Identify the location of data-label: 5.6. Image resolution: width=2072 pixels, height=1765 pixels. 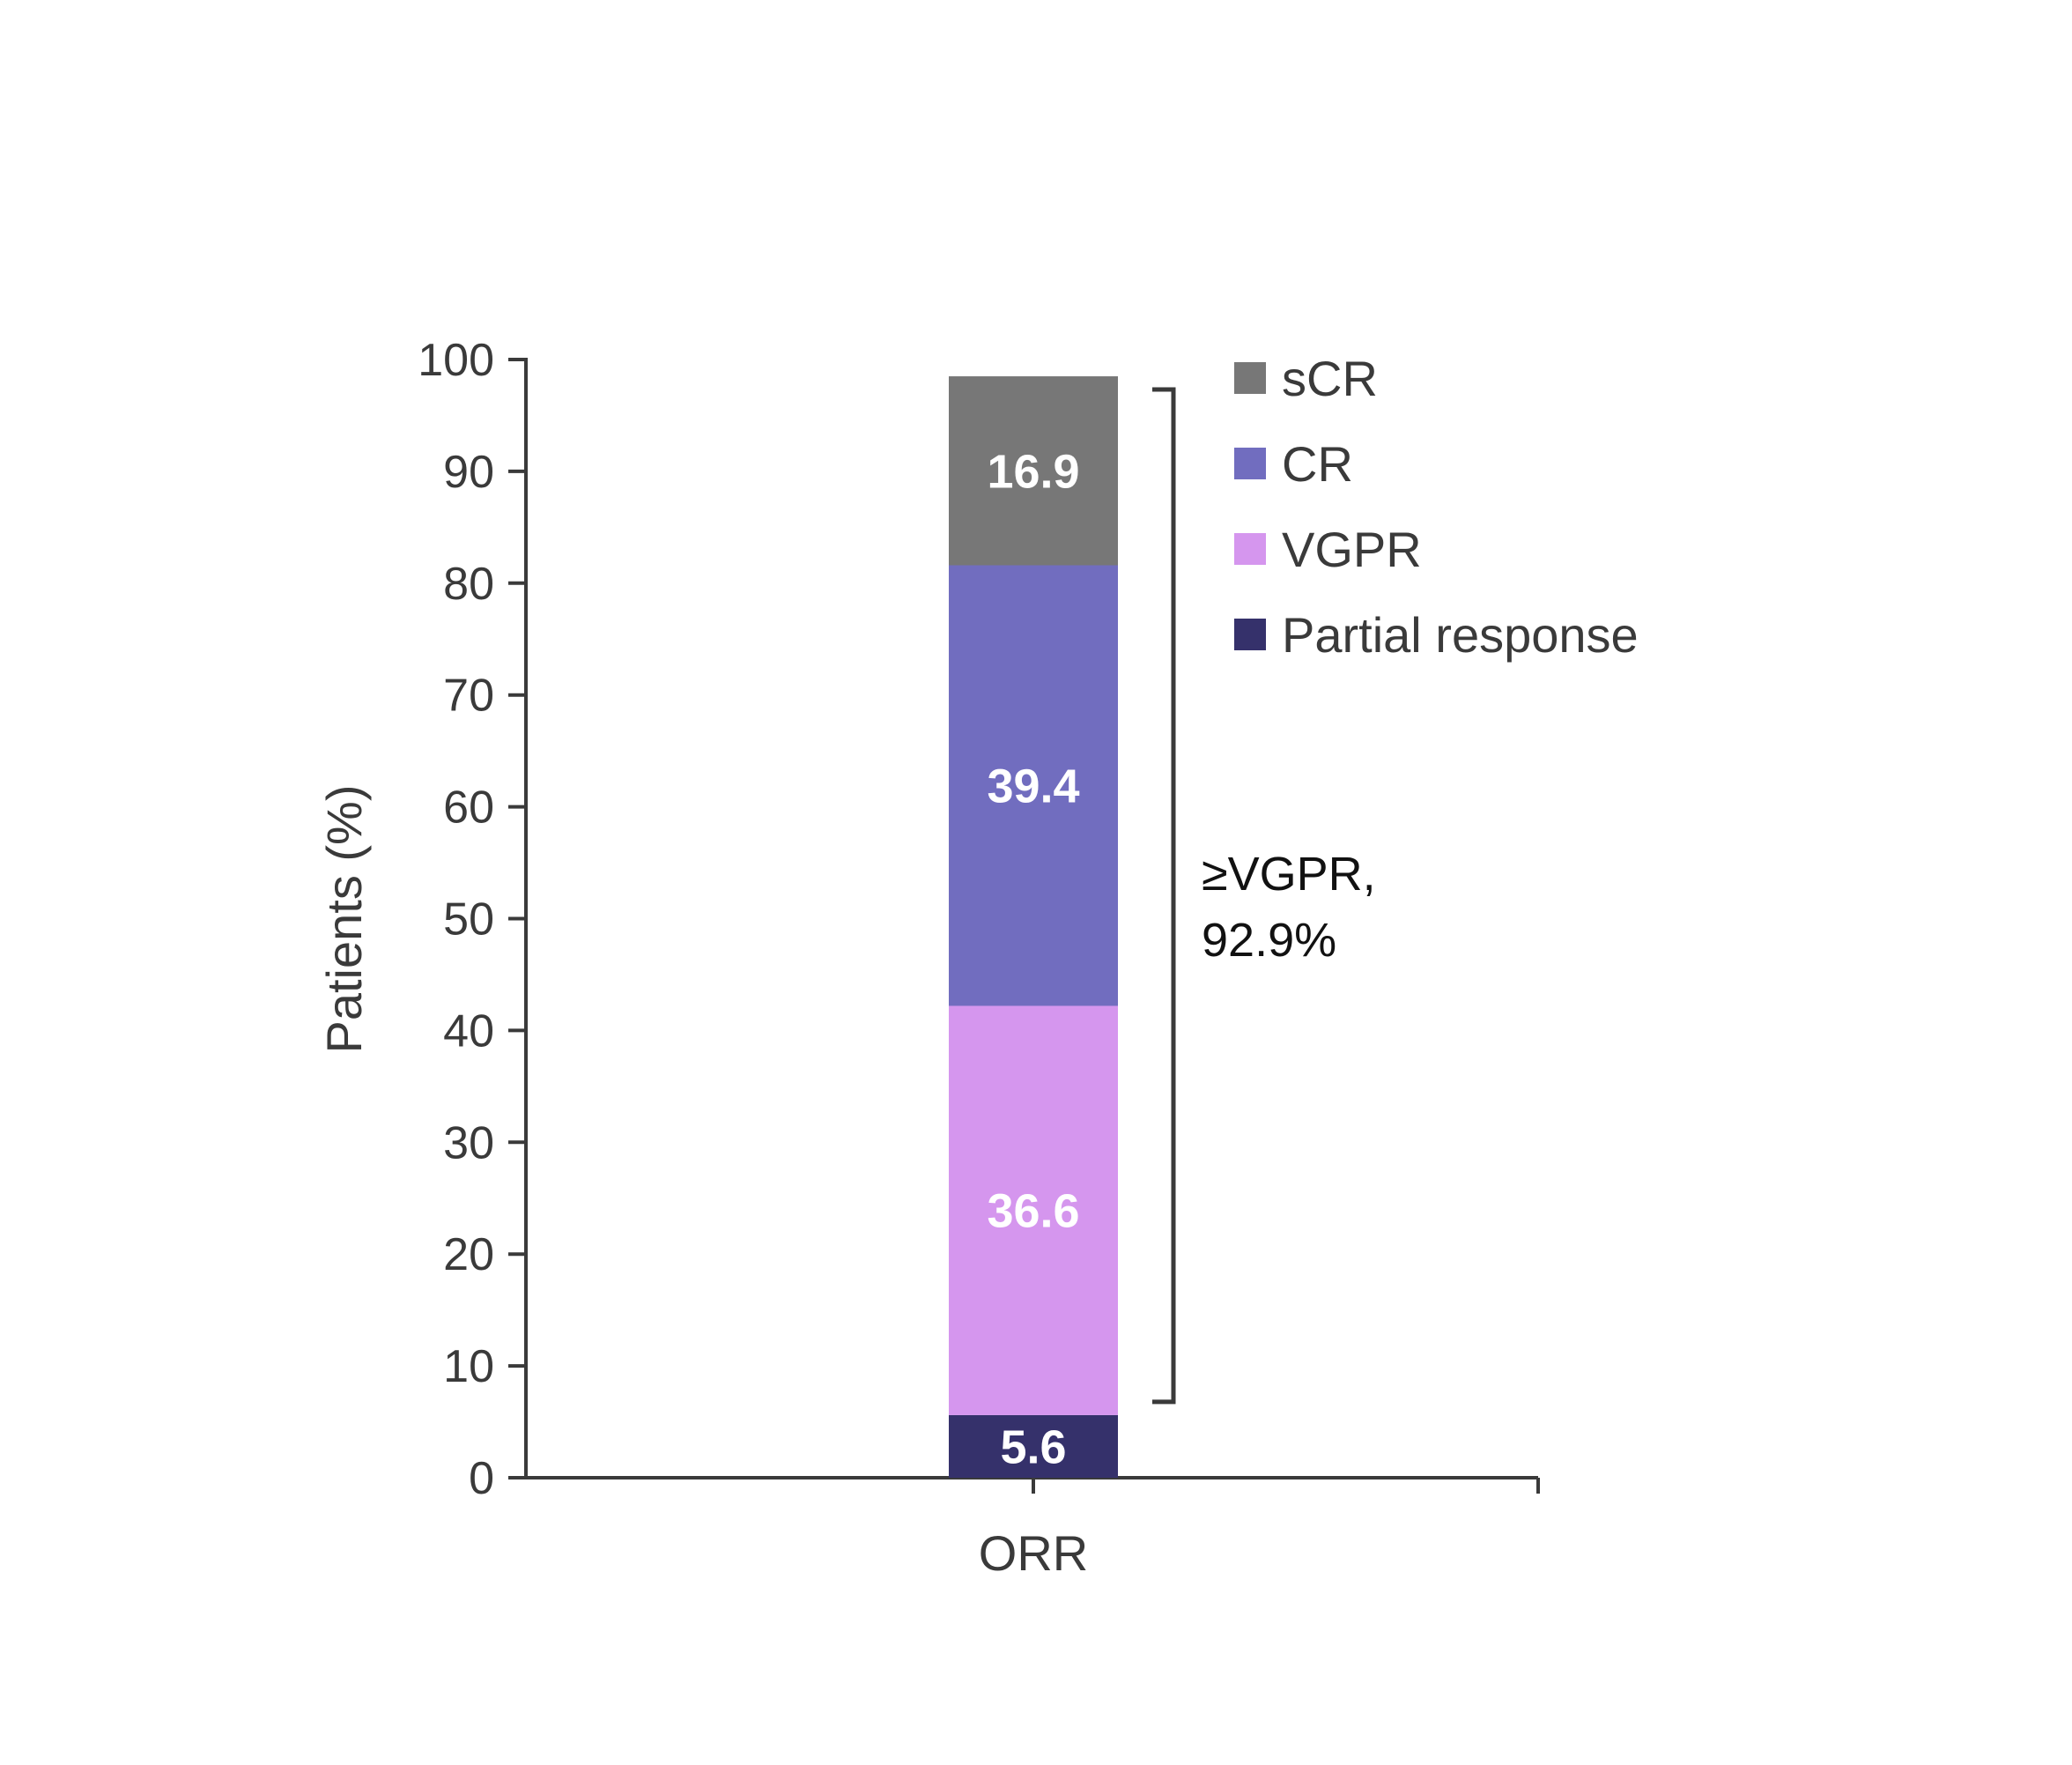
(1033, 1447).